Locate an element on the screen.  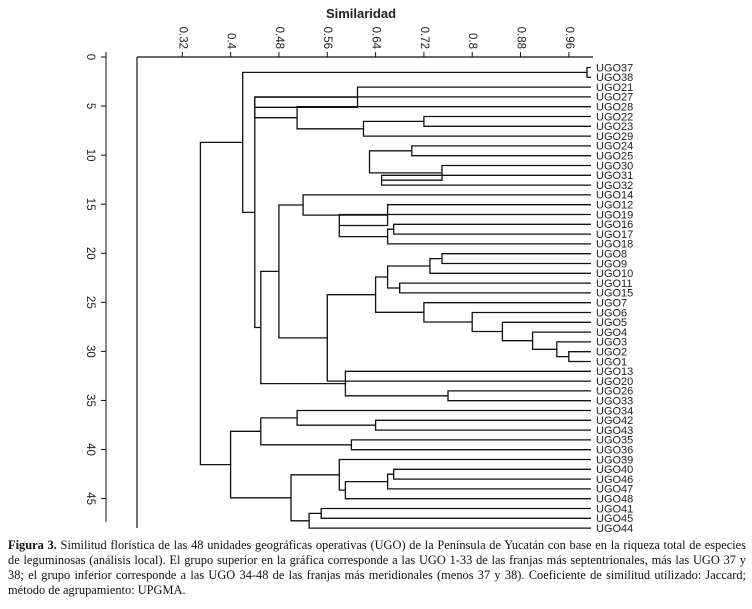
leaf-label-ugo14: UGO14 is located at coordinates (614, 196).